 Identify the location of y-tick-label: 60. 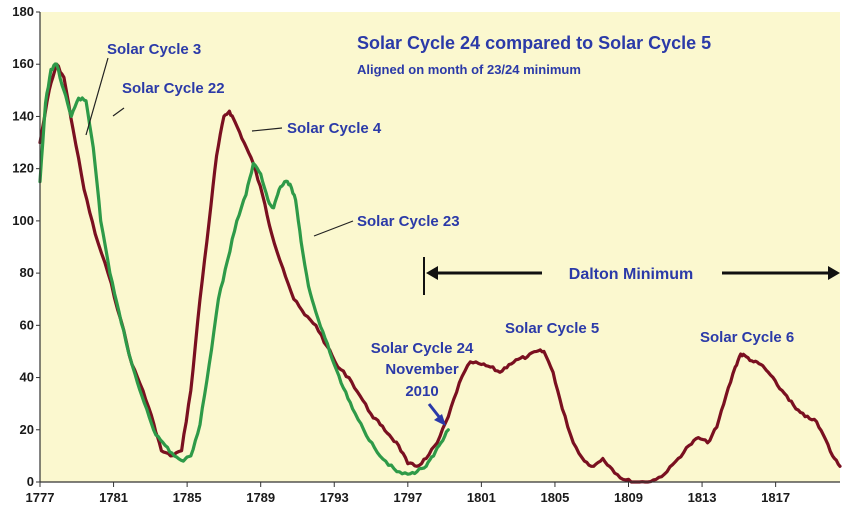
(27, 324).